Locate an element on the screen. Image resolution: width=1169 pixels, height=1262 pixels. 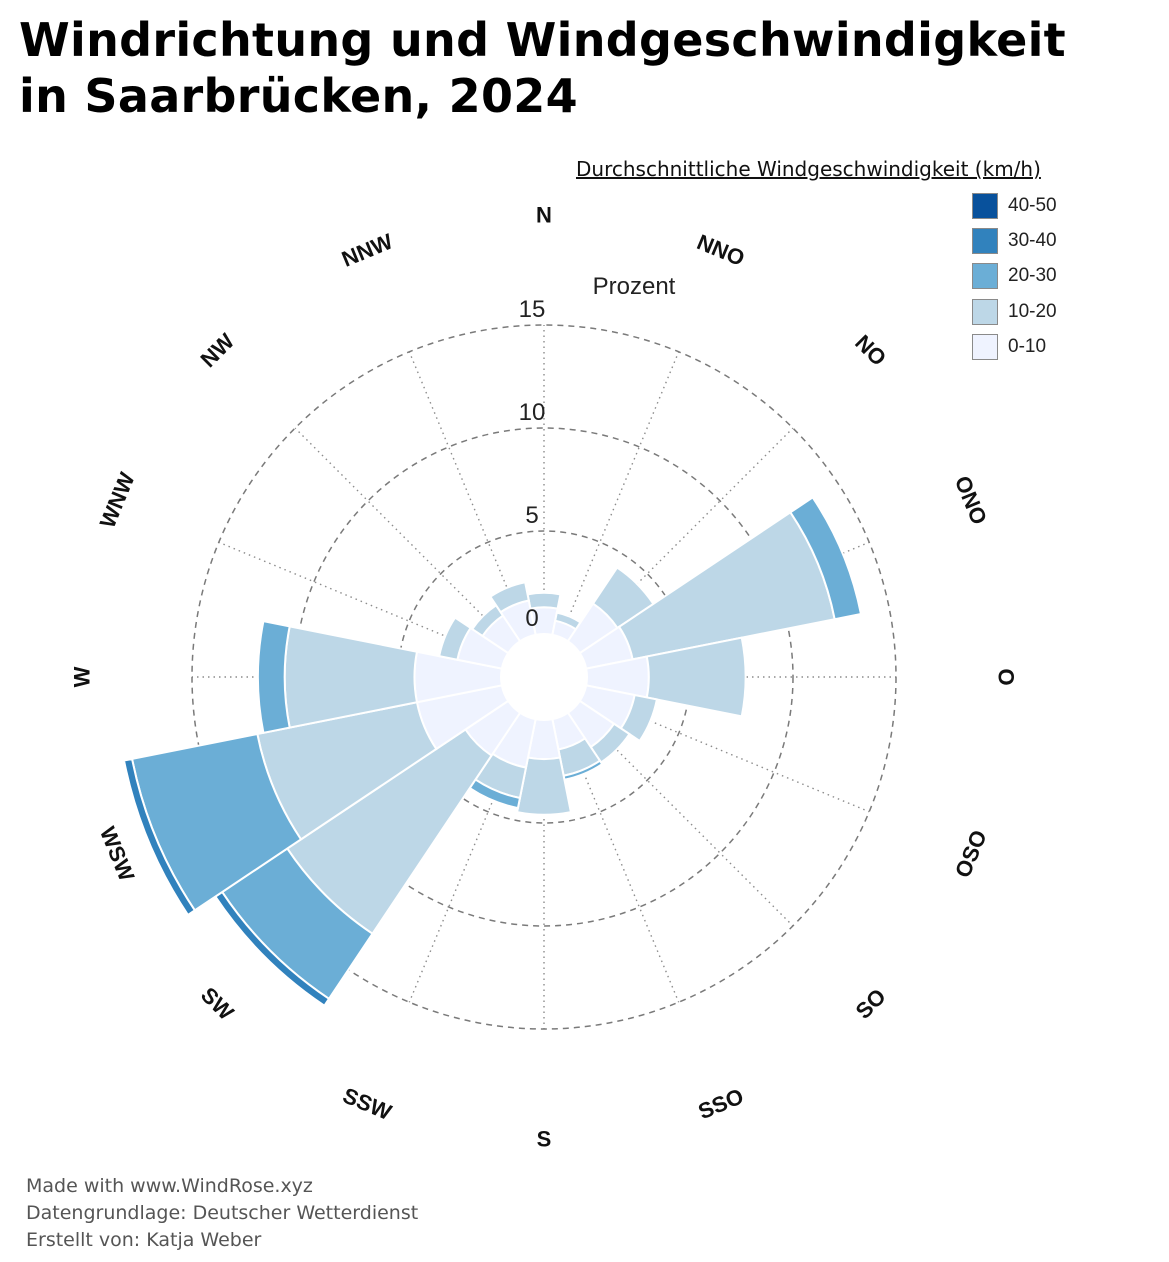
legend-label: 30-40 is located at coordinates (1032, 240).